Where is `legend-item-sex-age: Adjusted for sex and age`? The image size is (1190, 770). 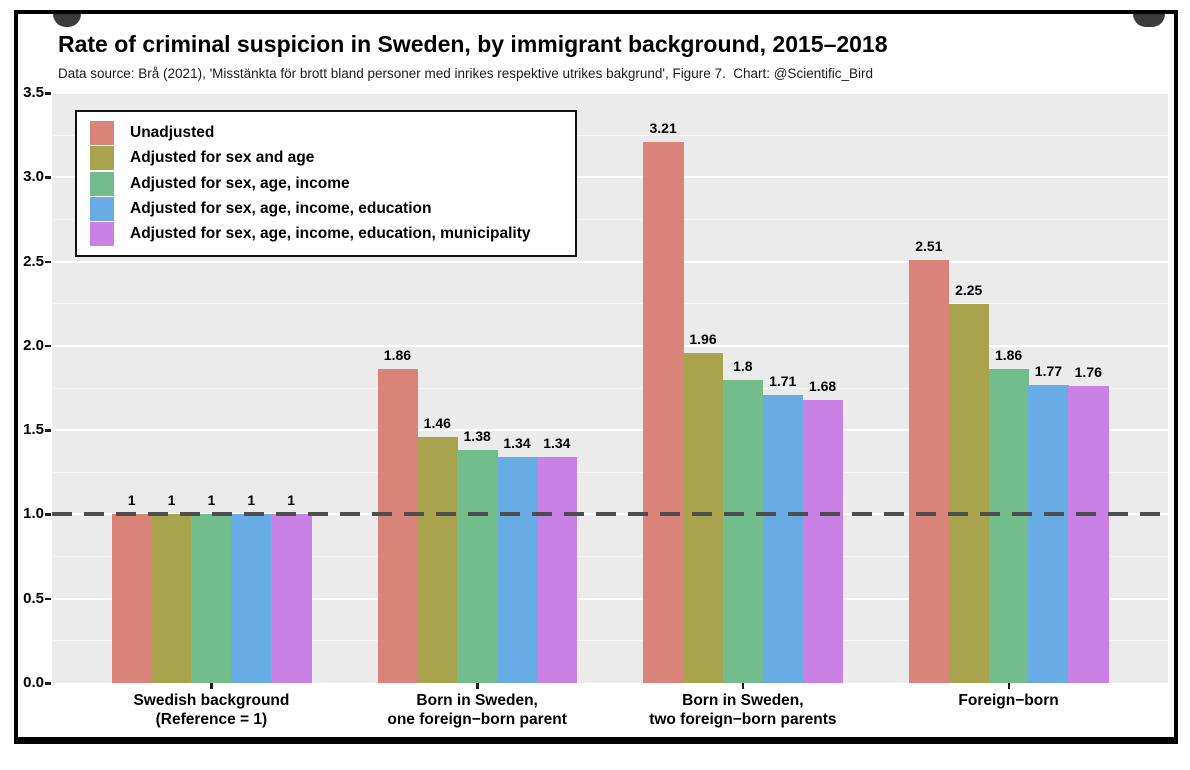
legend-item-sex-age: Adjusted for sex and age is located at coordinates (326, 158).